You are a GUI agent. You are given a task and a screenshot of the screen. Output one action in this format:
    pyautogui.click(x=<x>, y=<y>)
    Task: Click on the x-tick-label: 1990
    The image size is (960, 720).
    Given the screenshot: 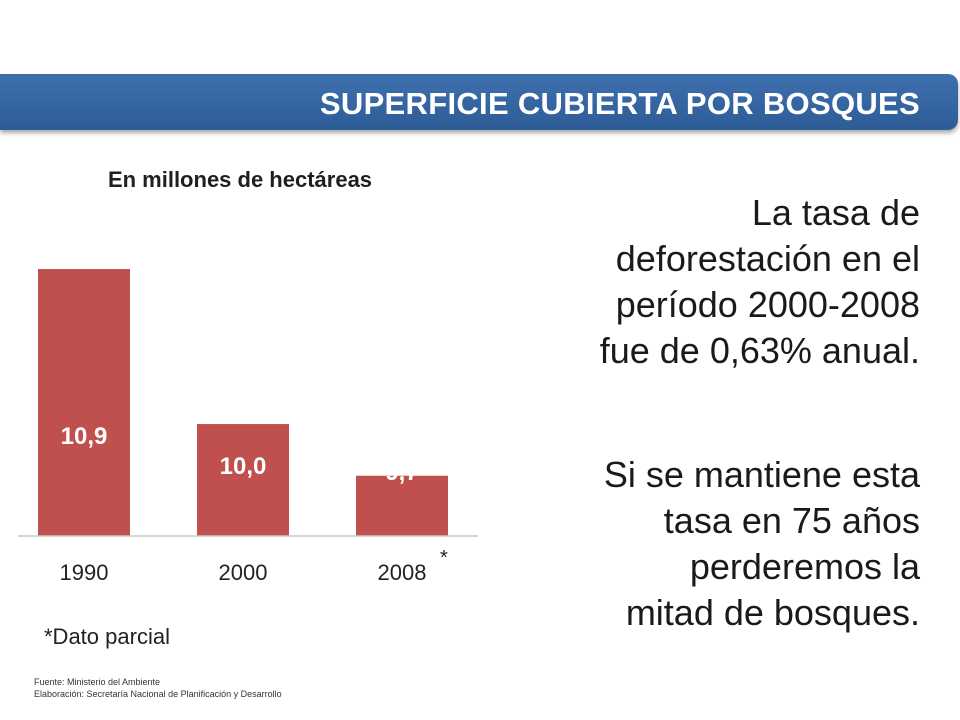 What is the action you would take?
    pyautogui.click(x=84, y=572)
    